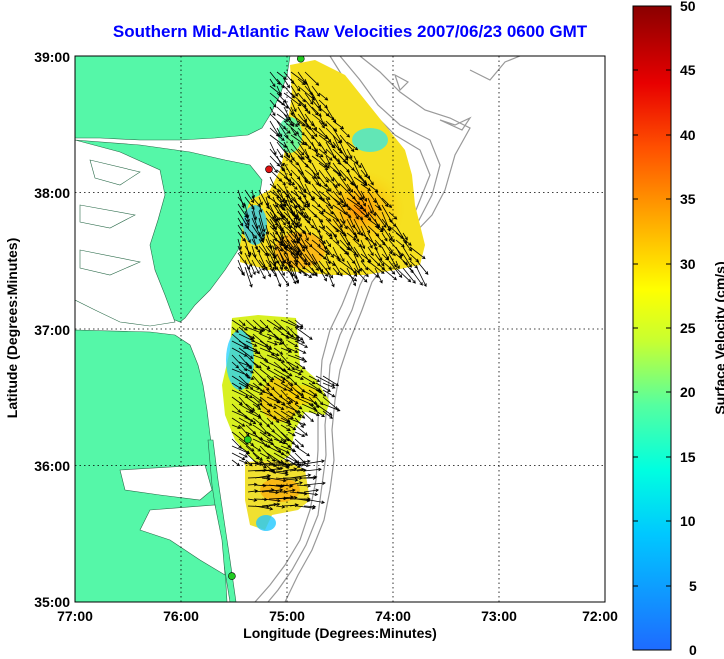 The image size is (724, 659). Describe the element at coordinates (688, 135) in the screenshot. I see `colorbar-tick: 40` at that location.